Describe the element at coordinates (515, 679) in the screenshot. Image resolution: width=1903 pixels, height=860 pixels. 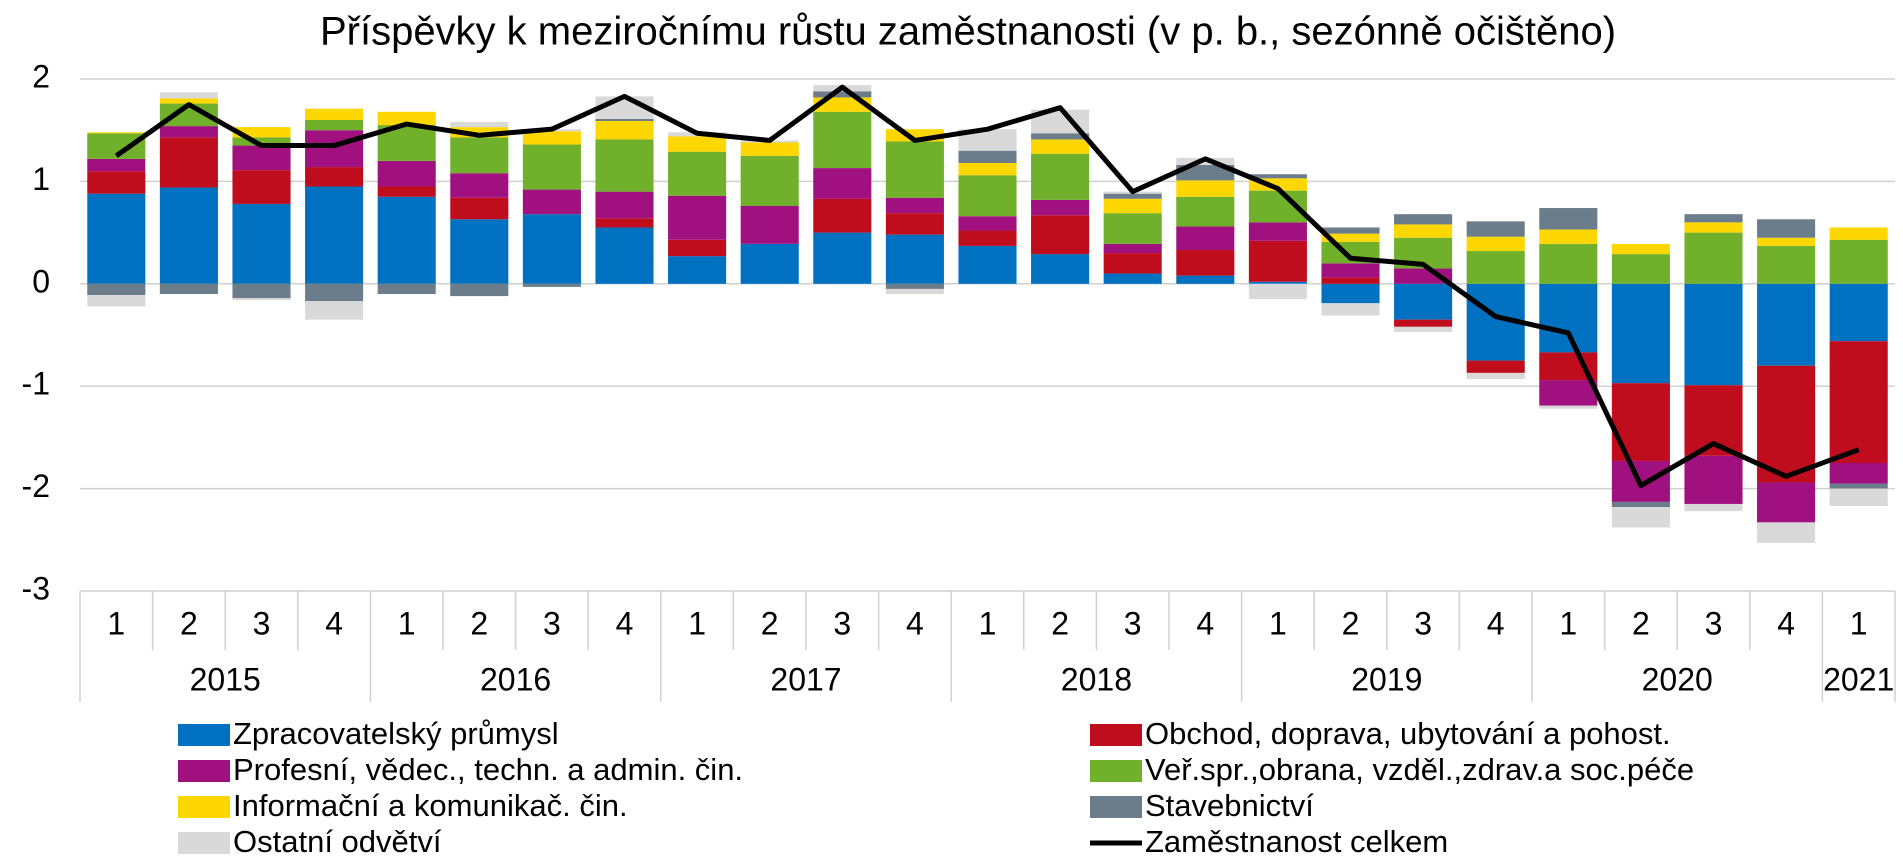
I see `x-group-label: 2016` at that location.